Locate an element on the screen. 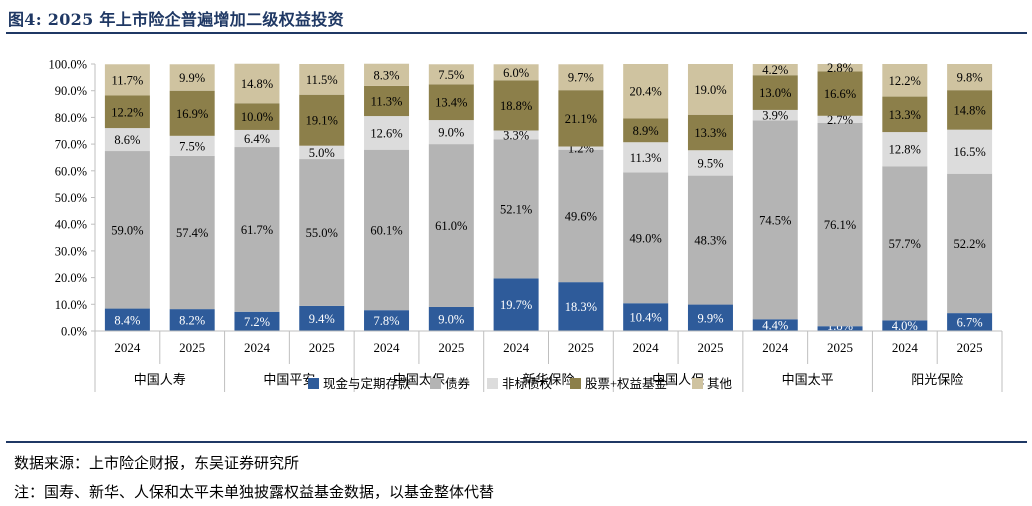 The height and width of the screenshot is (506, 1032). y-tick-label: 30.0% is located at coordinates (71, 251).